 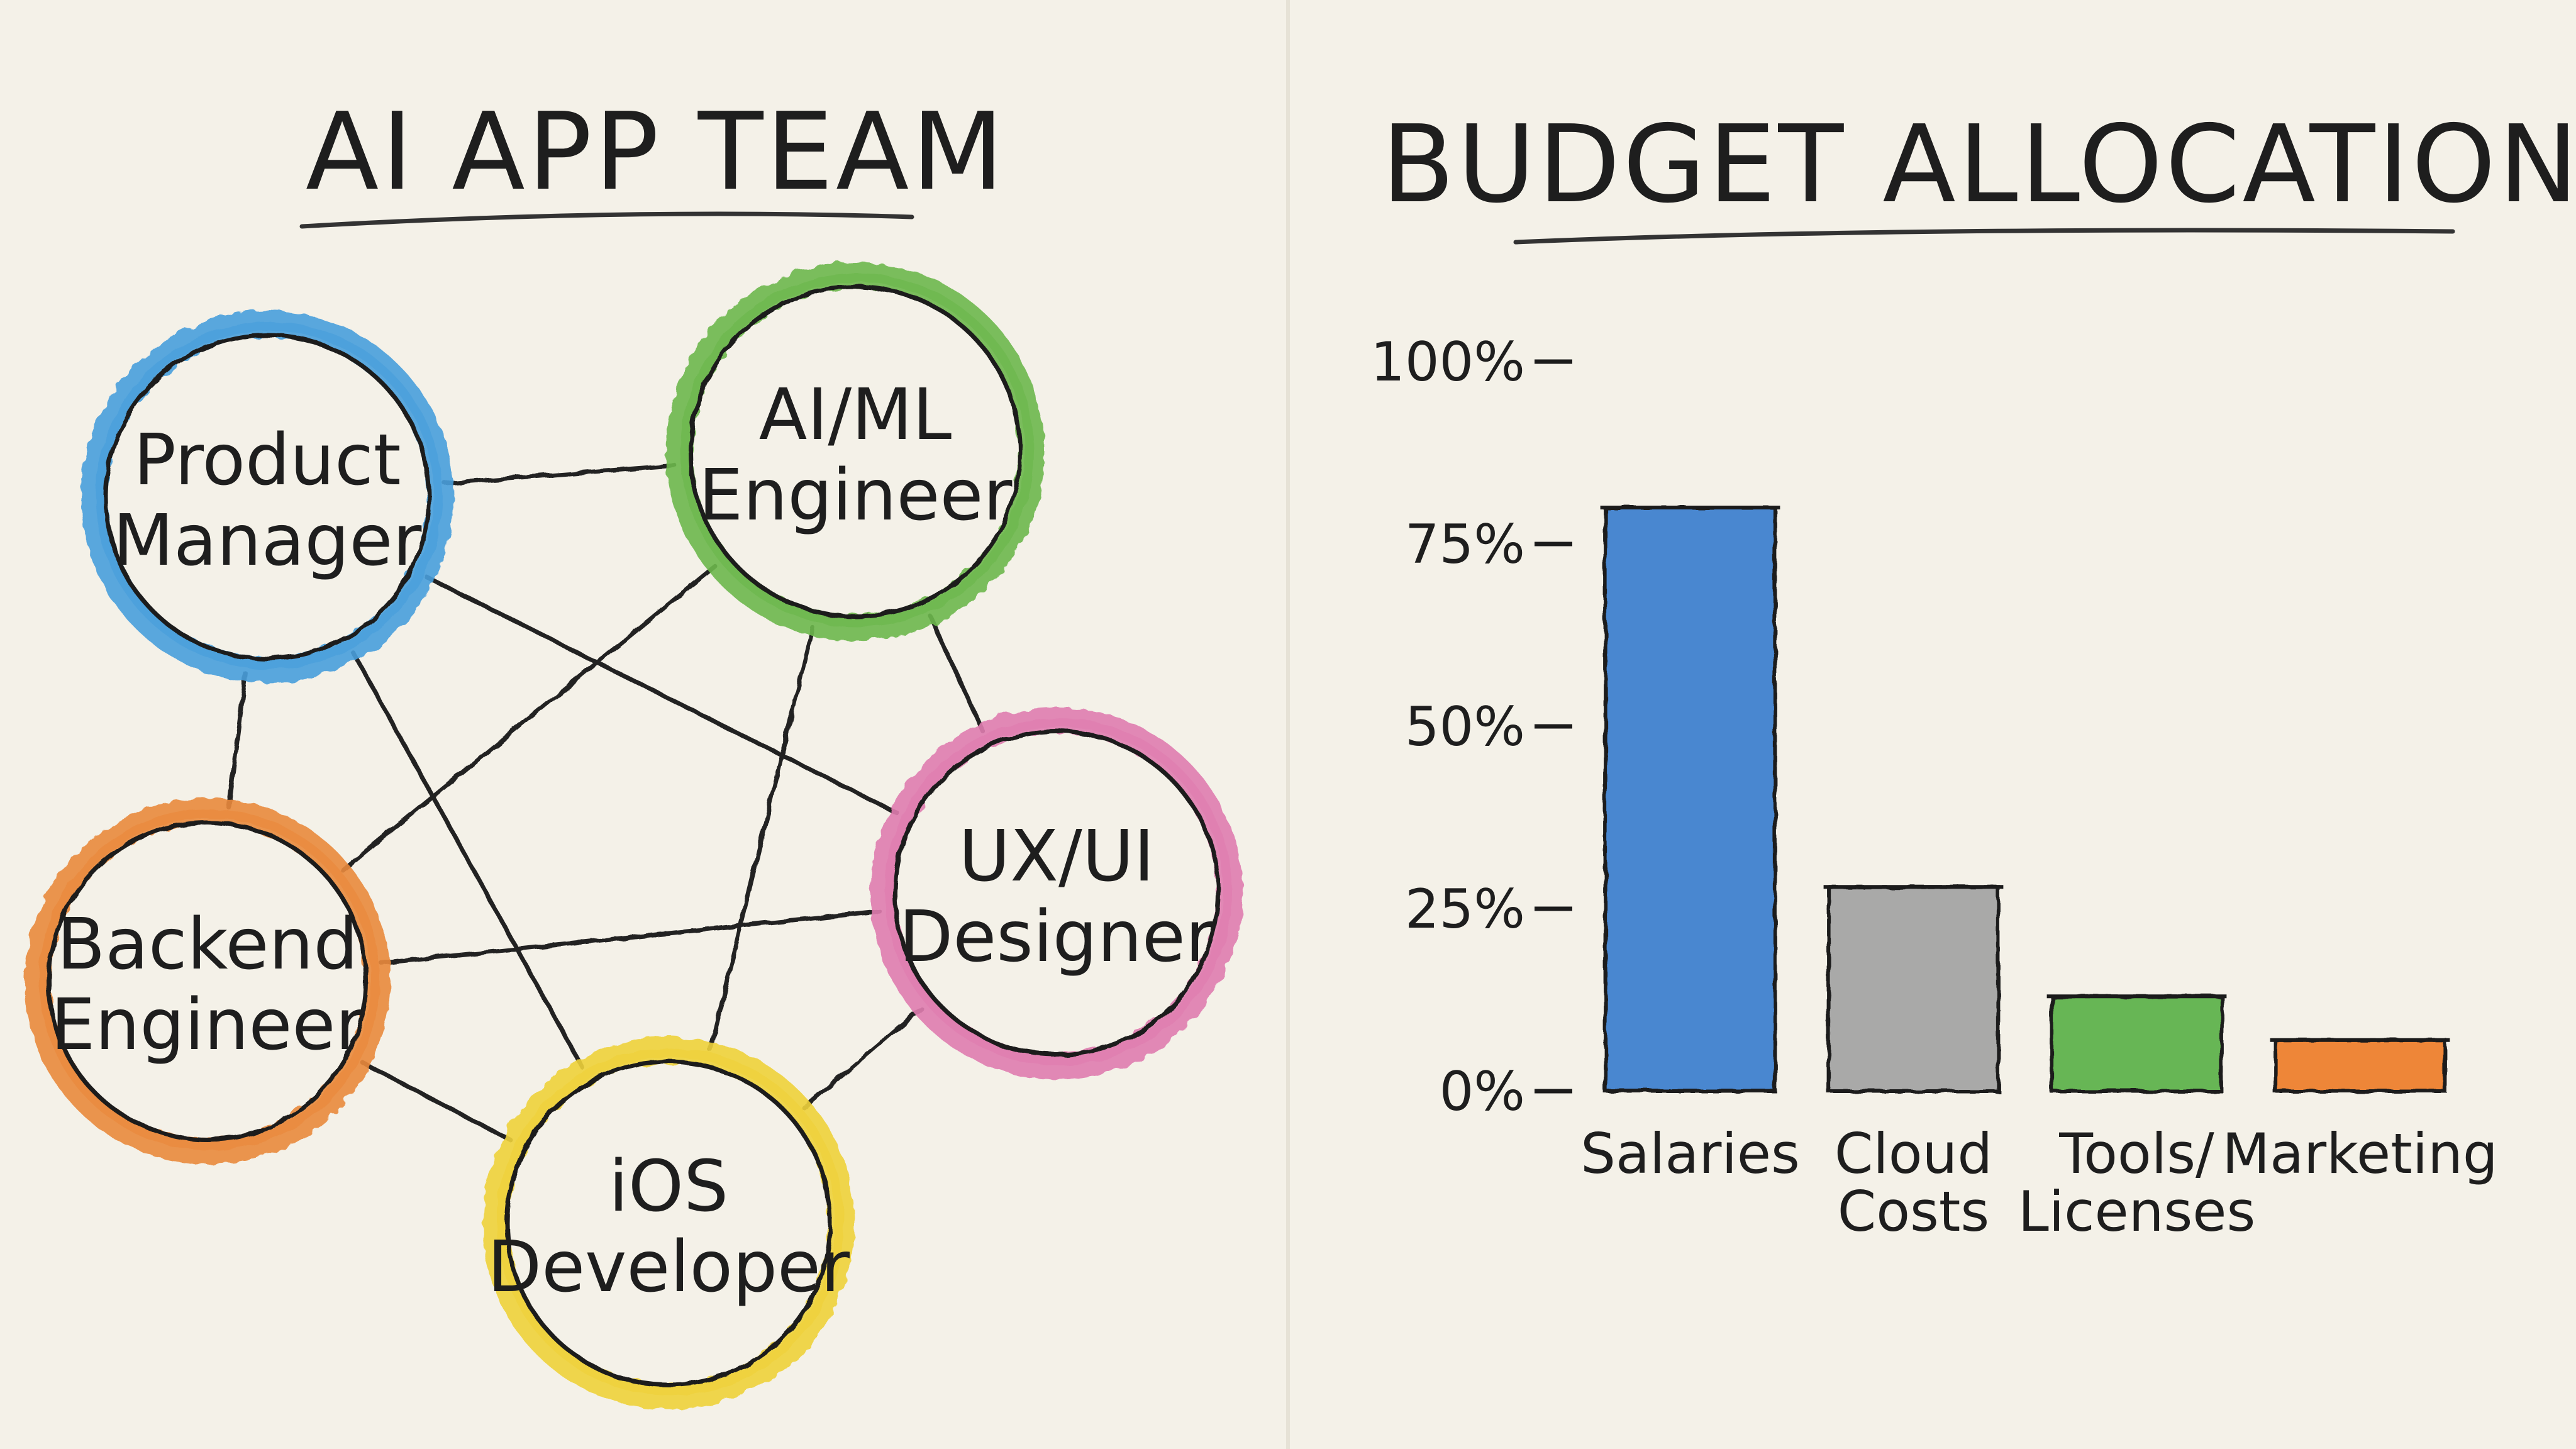 I want to click on node-pm-label-0: Product, so click(x=267, y=460).